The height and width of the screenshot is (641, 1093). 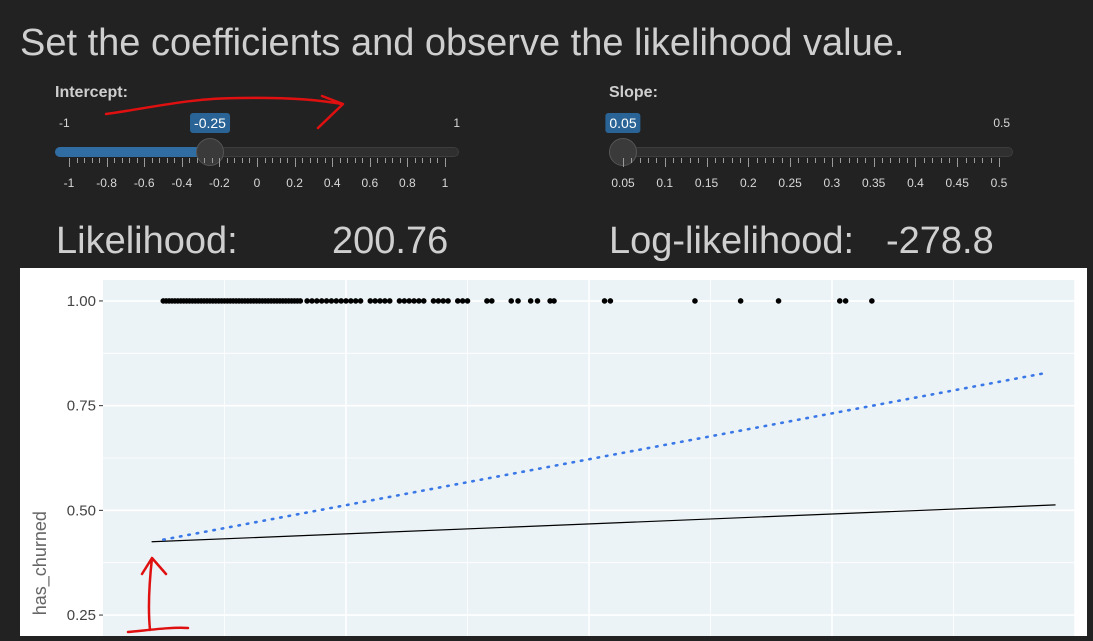 I want to click on slider-tick-label: -0.2, so click(x=219, y=183).